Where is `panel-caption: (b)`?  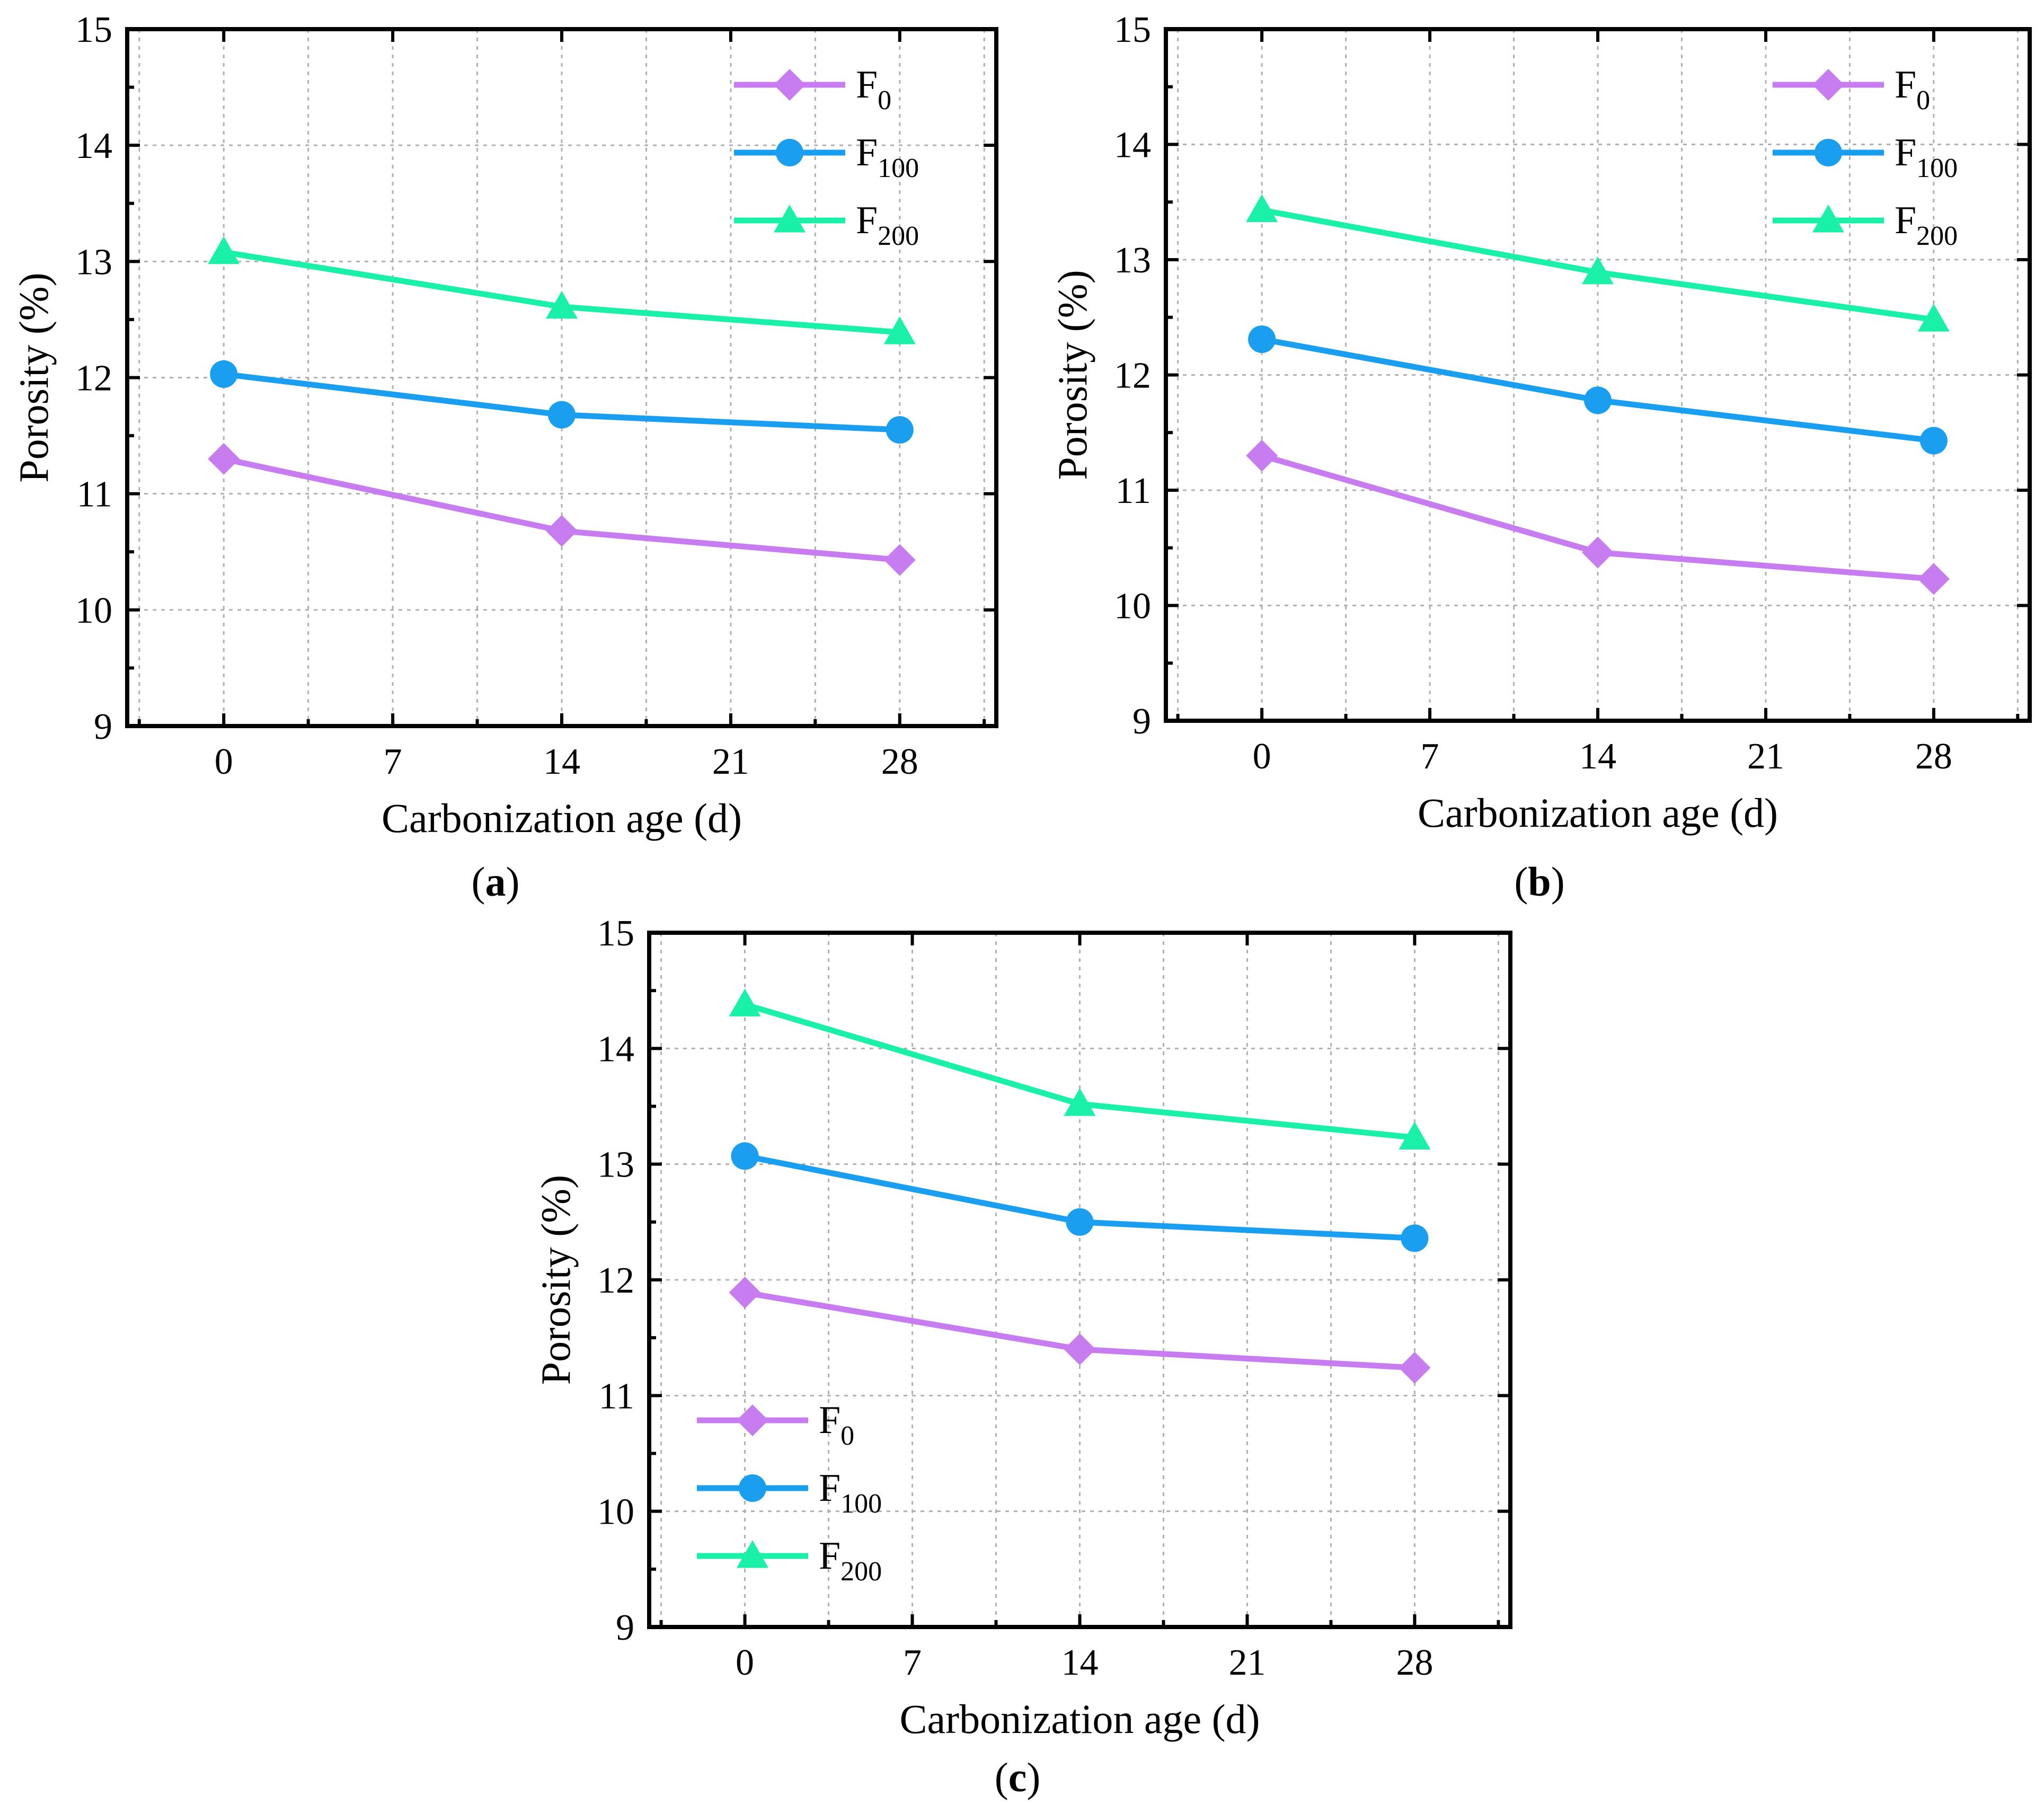
panel-caption: (b) is located at coordinates (1539, 882).